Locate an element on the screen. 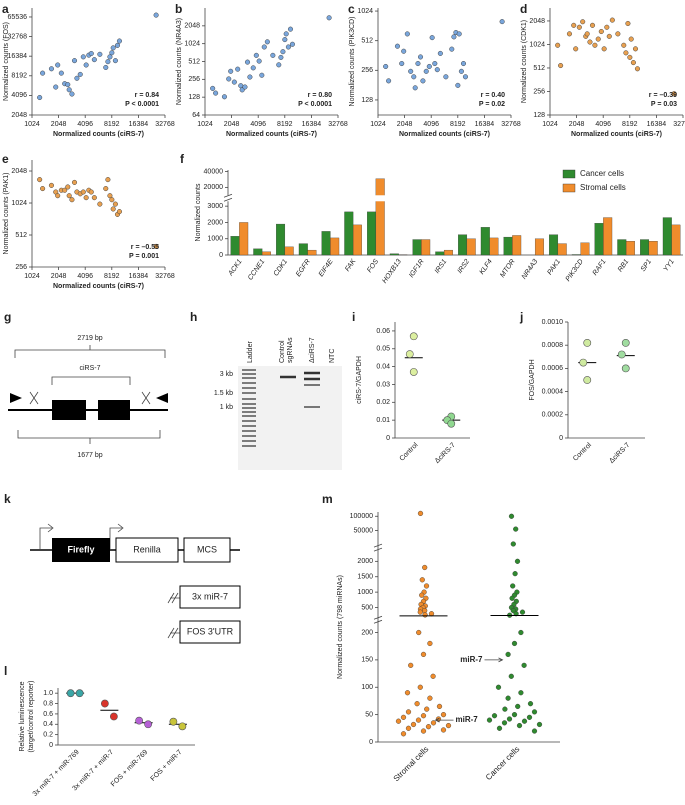  x-tick-label: MTOR is located at coordinates (507, 268).